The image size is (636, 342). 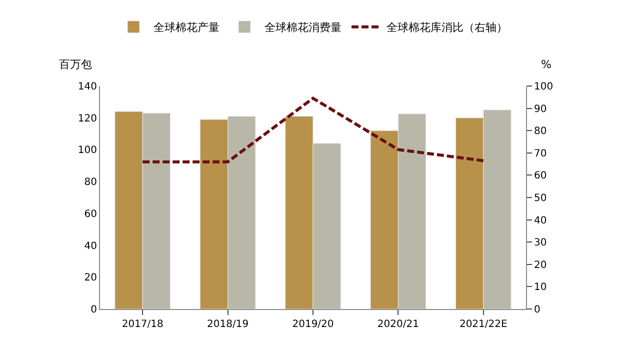 What do you see at coordinates (398, 324) in the screenshot?
I see `x-tick-label: 2020/21` at bounding box center [398, 324].